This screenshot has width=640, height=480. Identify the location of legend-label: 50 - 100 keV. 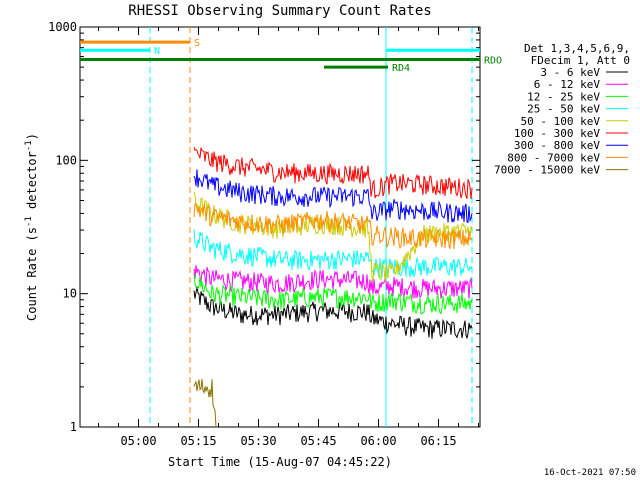
(561, 121).